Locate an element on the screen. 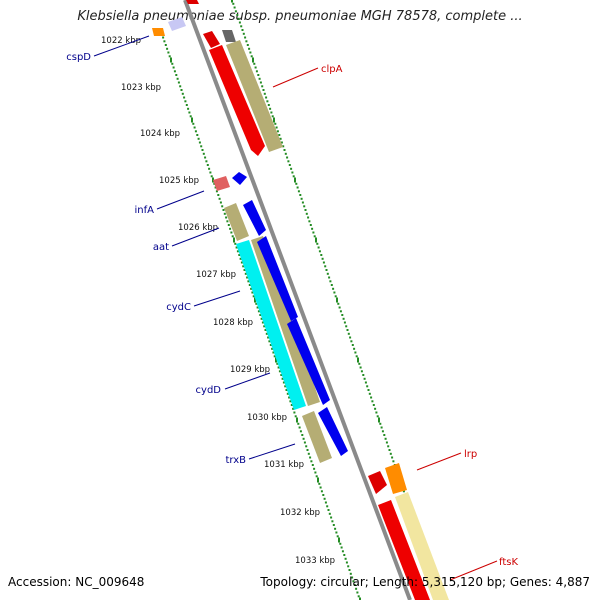 This screenshot has width=600, height=600. gene-label-trxB: trxB is located at coordinates (235, 460).